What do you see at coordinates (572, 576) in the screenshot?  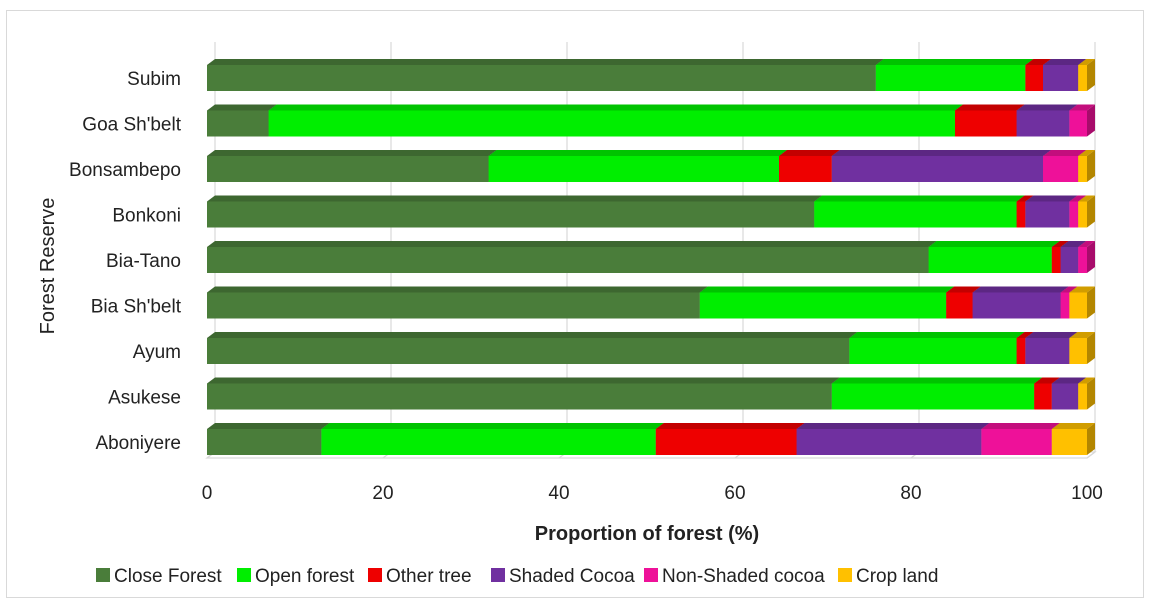 I see `legend-label: Shaded Cocoa` at bounding box center [572, 576].